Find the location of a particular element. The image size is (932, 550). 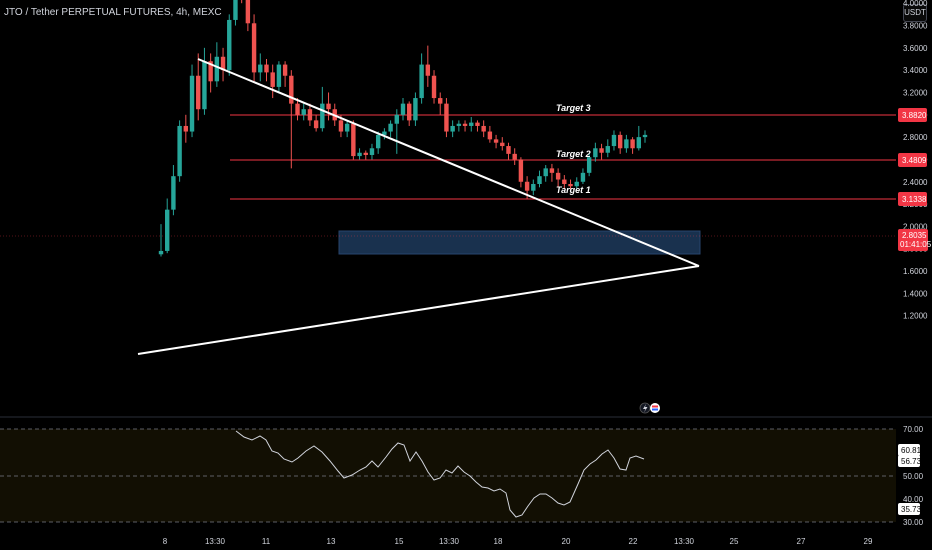

lightning-icon is located at coordinates (645, 408).